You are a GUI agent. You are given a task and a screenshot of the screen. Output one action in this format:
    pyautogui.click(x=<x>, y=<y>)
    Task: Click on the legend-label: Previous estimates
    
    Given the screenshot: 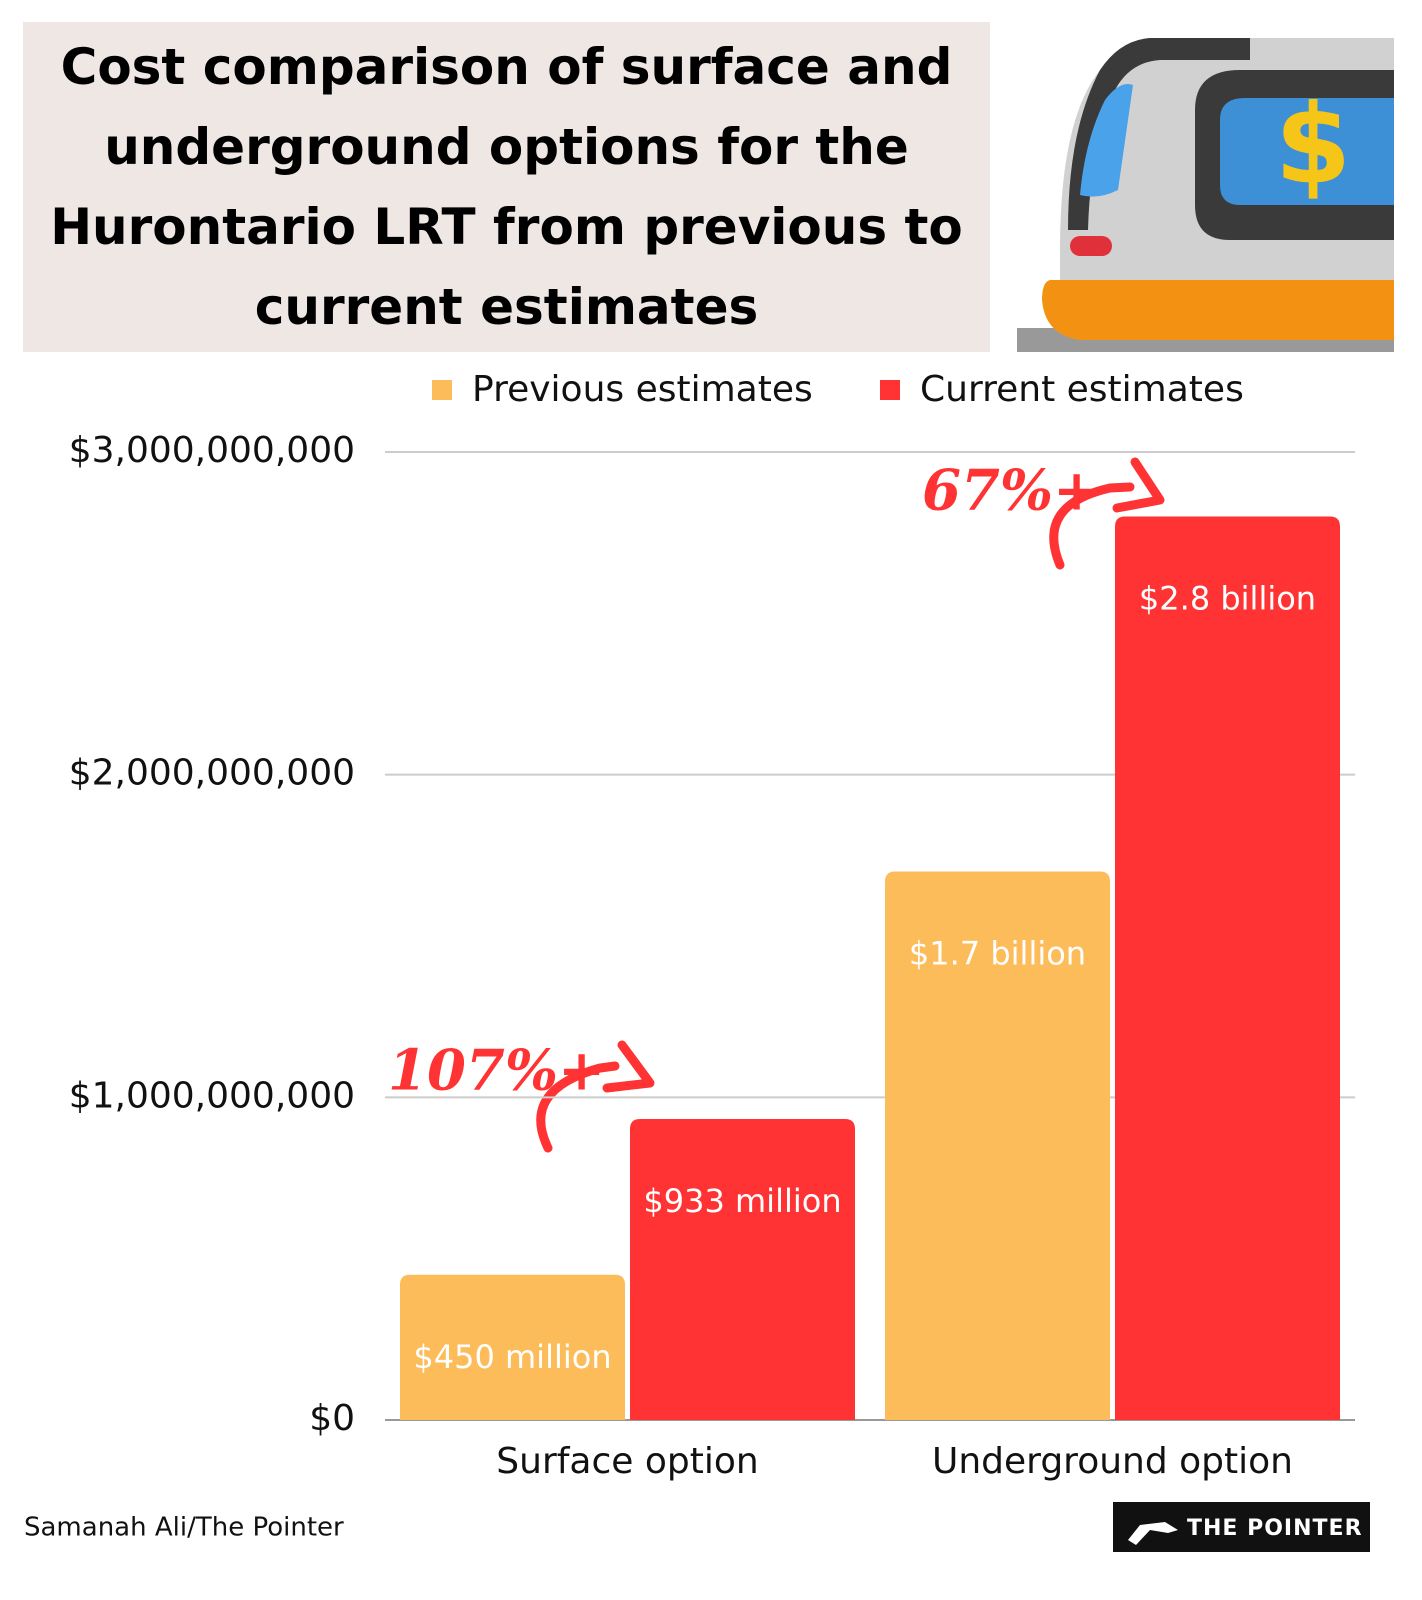 What is the action you would take?
    pyautogui.click(x=642, y=389)
    